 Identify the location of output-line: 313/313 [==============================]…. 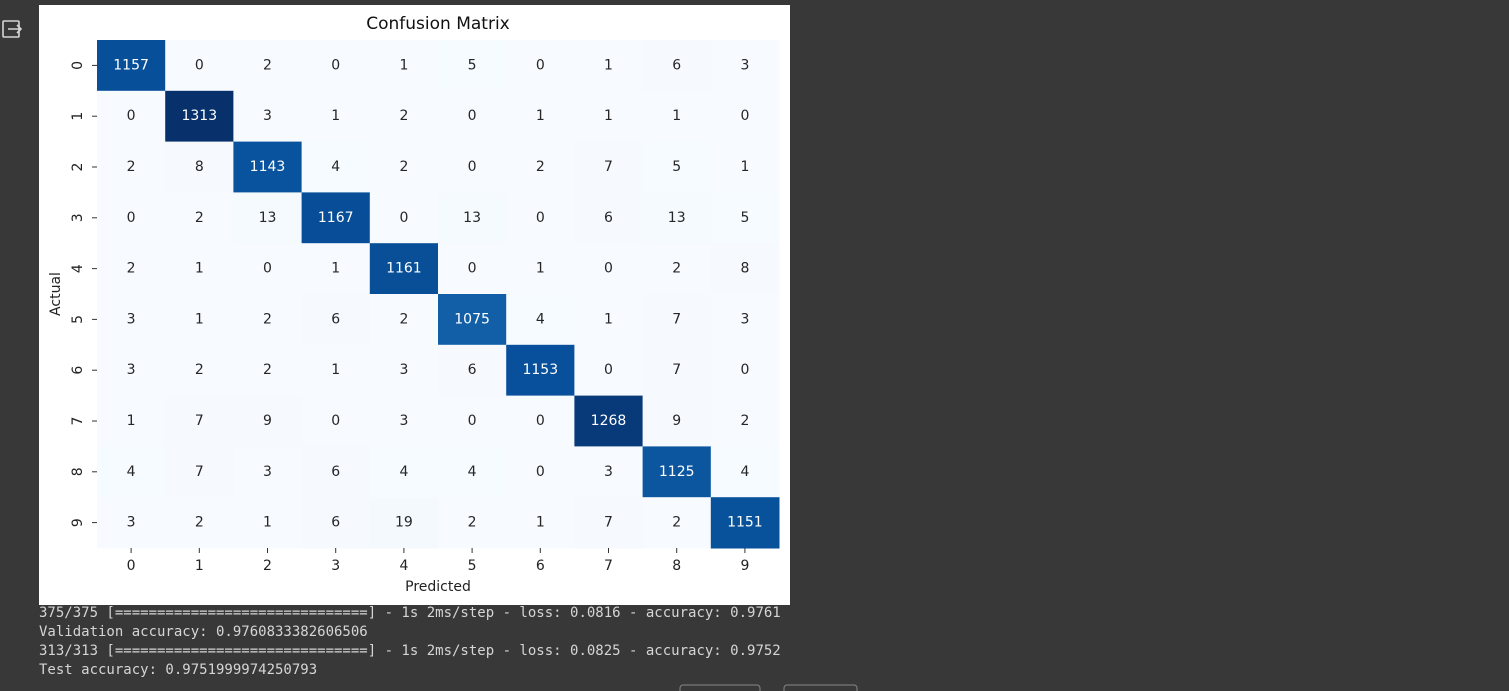
(410, 651).